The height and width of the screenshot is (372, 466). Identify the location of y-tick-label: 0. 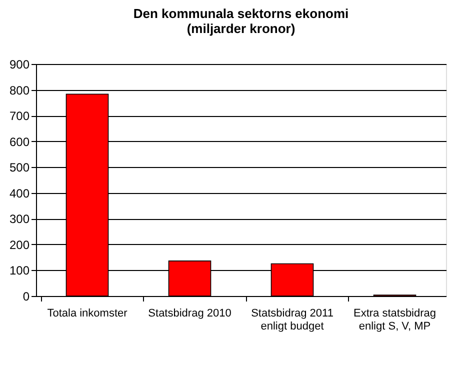
(26, 297).